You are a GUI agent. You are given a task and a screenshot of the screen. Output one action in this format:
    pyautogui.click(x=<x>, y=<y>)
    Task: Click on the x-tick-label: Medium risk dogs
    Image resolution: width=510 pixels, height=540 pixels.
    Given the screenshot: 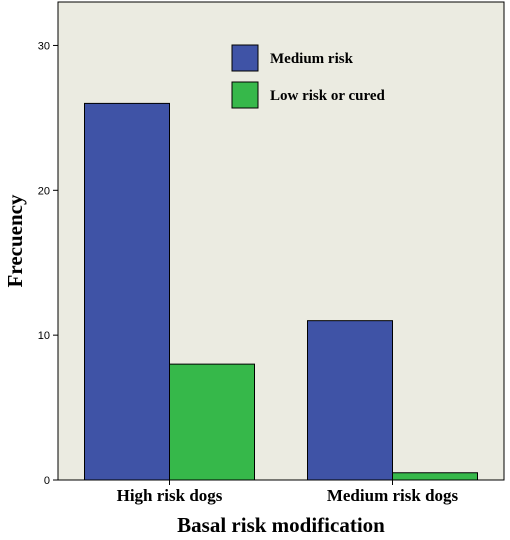 What is the action you would take?
    pyautogui.click(x=393, y=495)
    